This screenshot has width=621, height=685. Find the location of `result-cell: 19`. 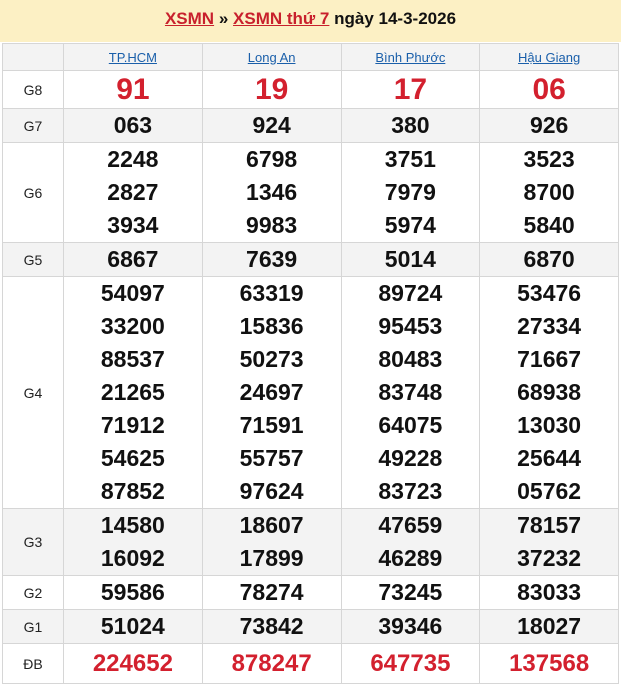

result-cell: 19 is located at coordinates (271, 89).